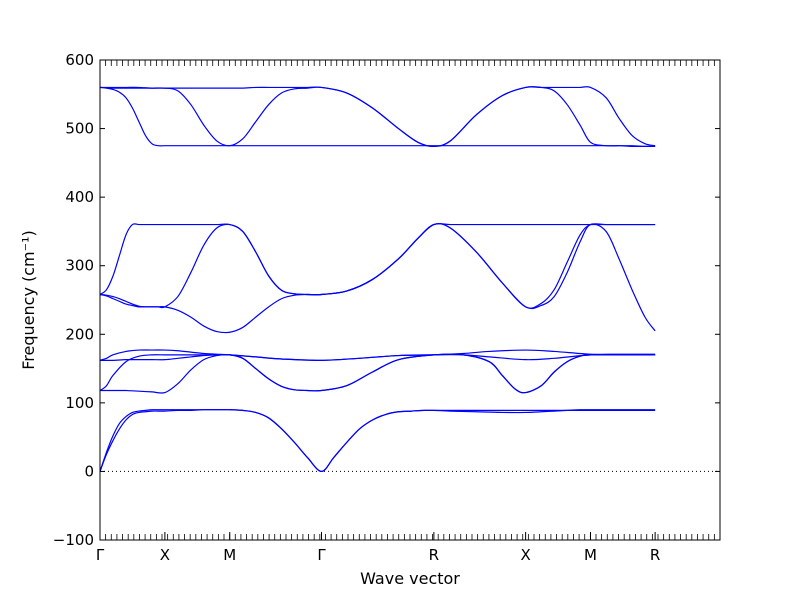 The height and width of the screenshot is (600, 800). What do you see at coordinates (73, 540) in the screenshot?
I see `y-tick-label: −100` at bounding box center [73, 540].